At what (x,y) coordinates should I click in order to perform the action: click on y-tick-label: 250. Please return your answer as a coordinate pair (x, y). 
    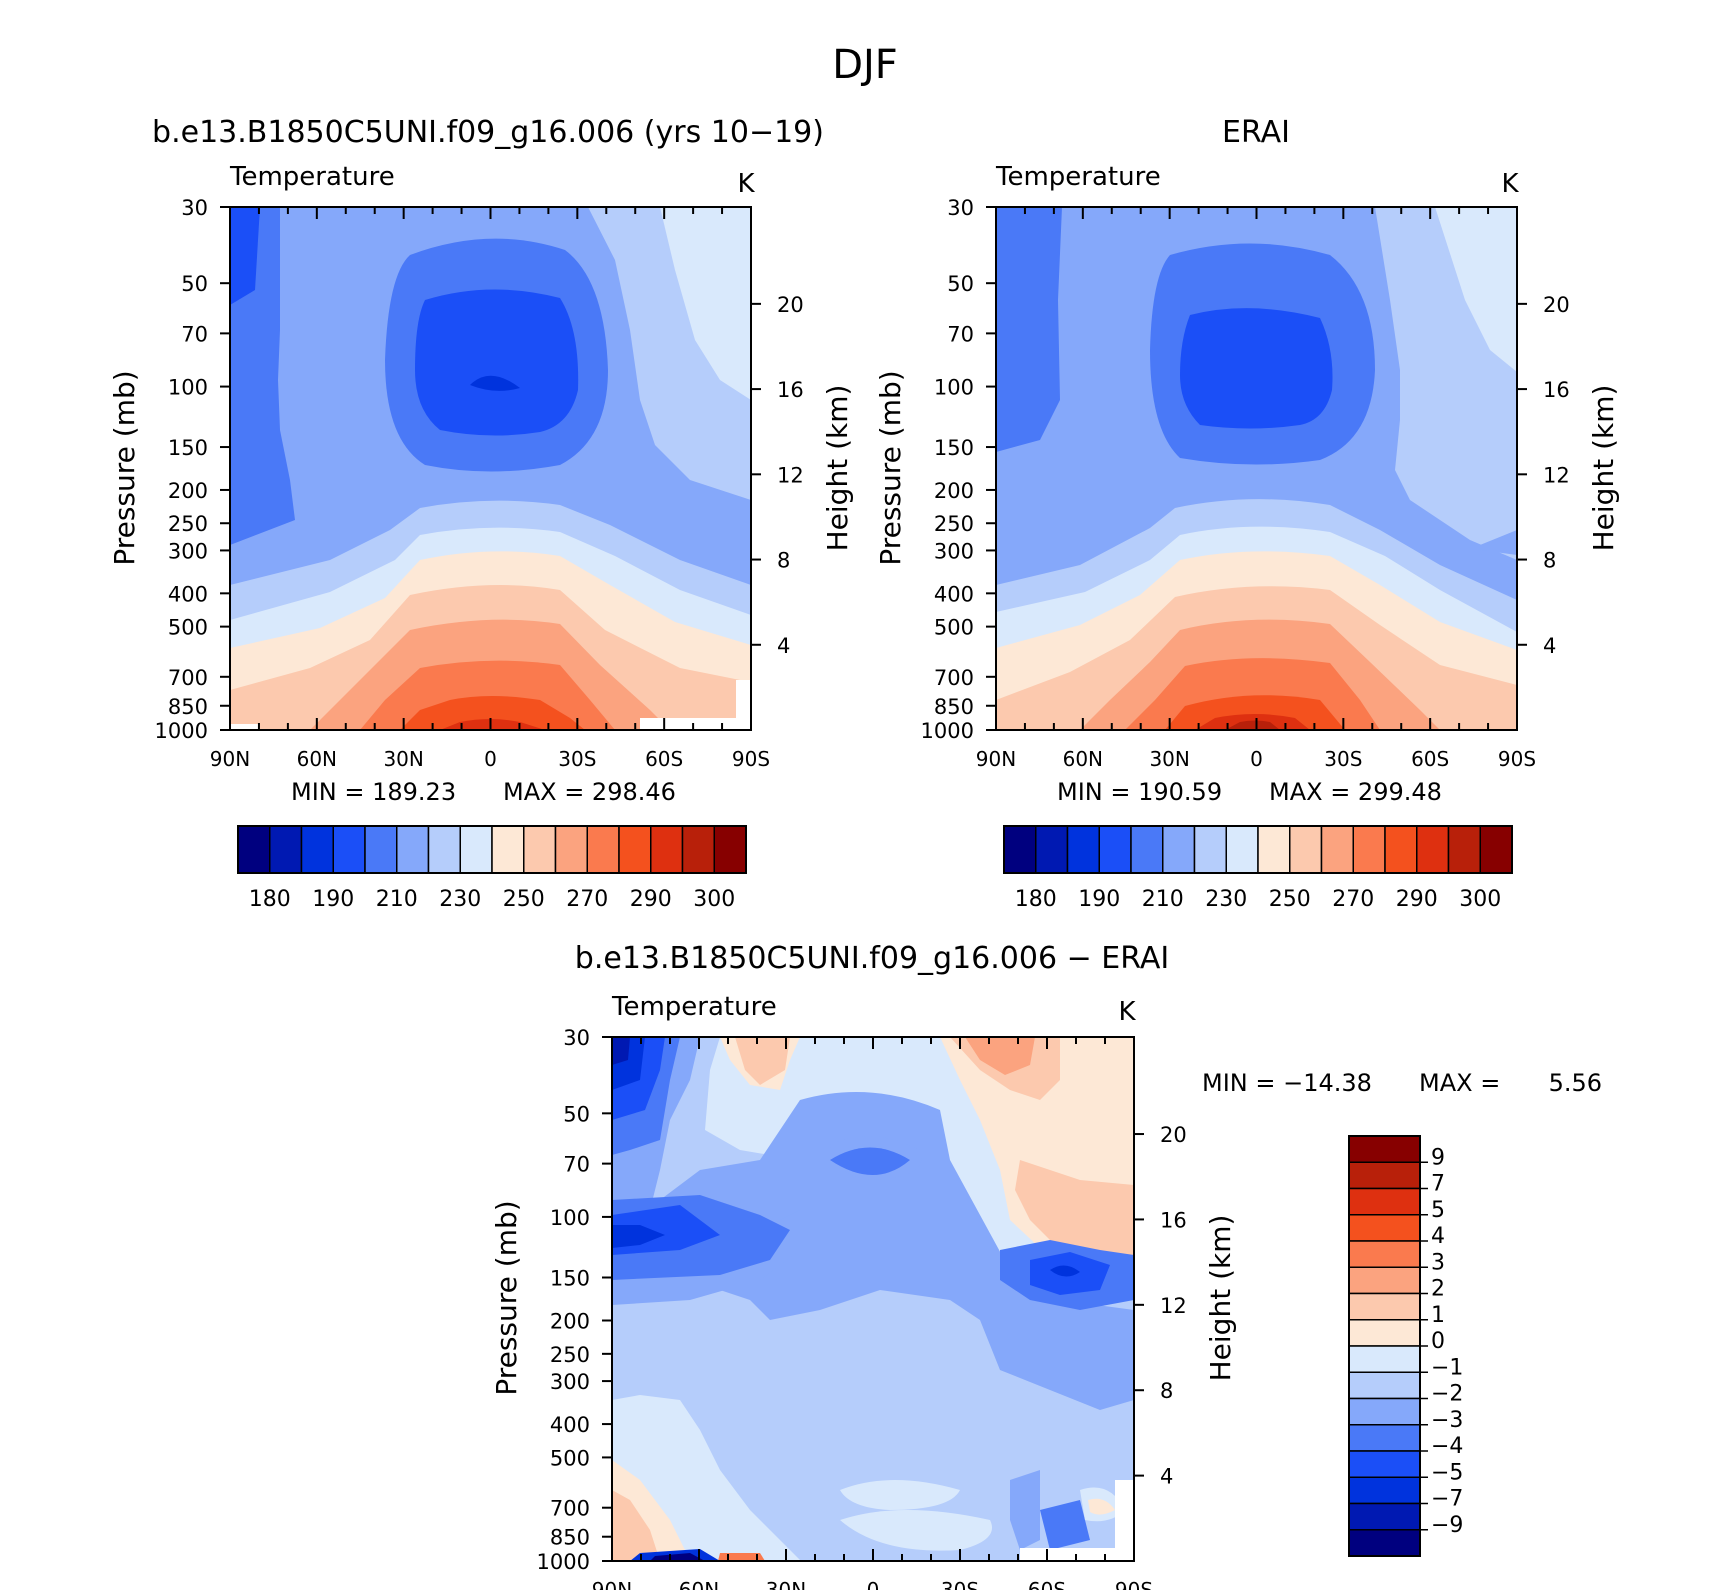
    Looking at the image, I should click on (954, 524).